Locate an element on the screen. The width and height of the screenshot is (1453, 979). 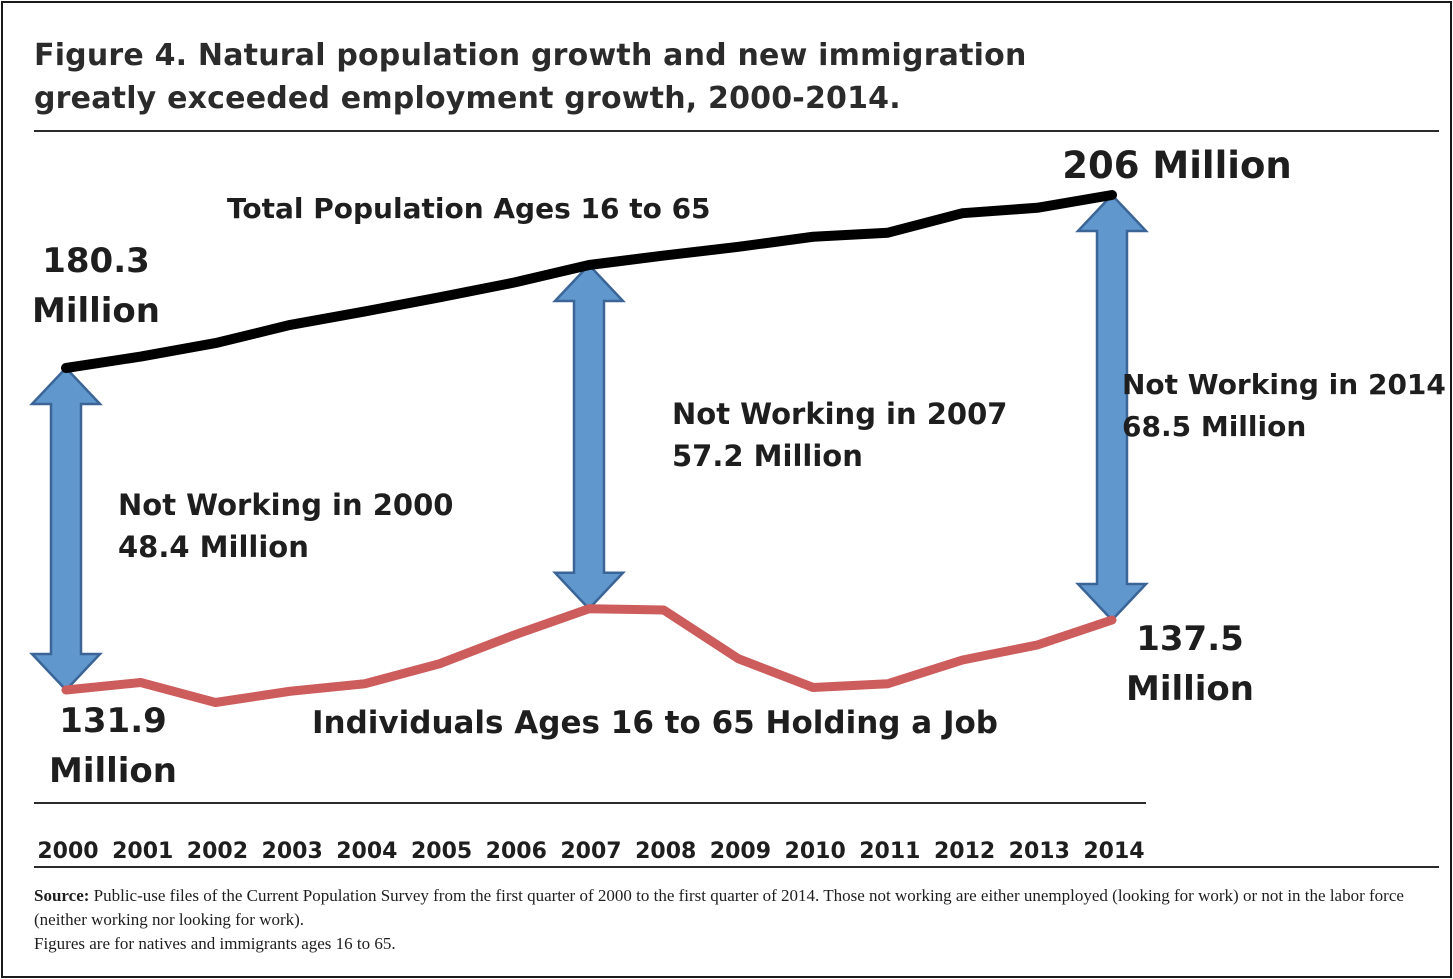
x-tick-2005: 2005 is located at coordinates (441, 851).